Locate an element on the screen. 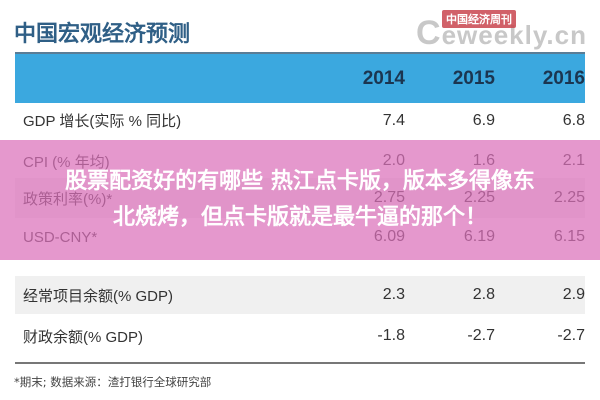  watermark-logo: Ceweekly.cn 中国经济周刊 is located at coordinates (500, 28).